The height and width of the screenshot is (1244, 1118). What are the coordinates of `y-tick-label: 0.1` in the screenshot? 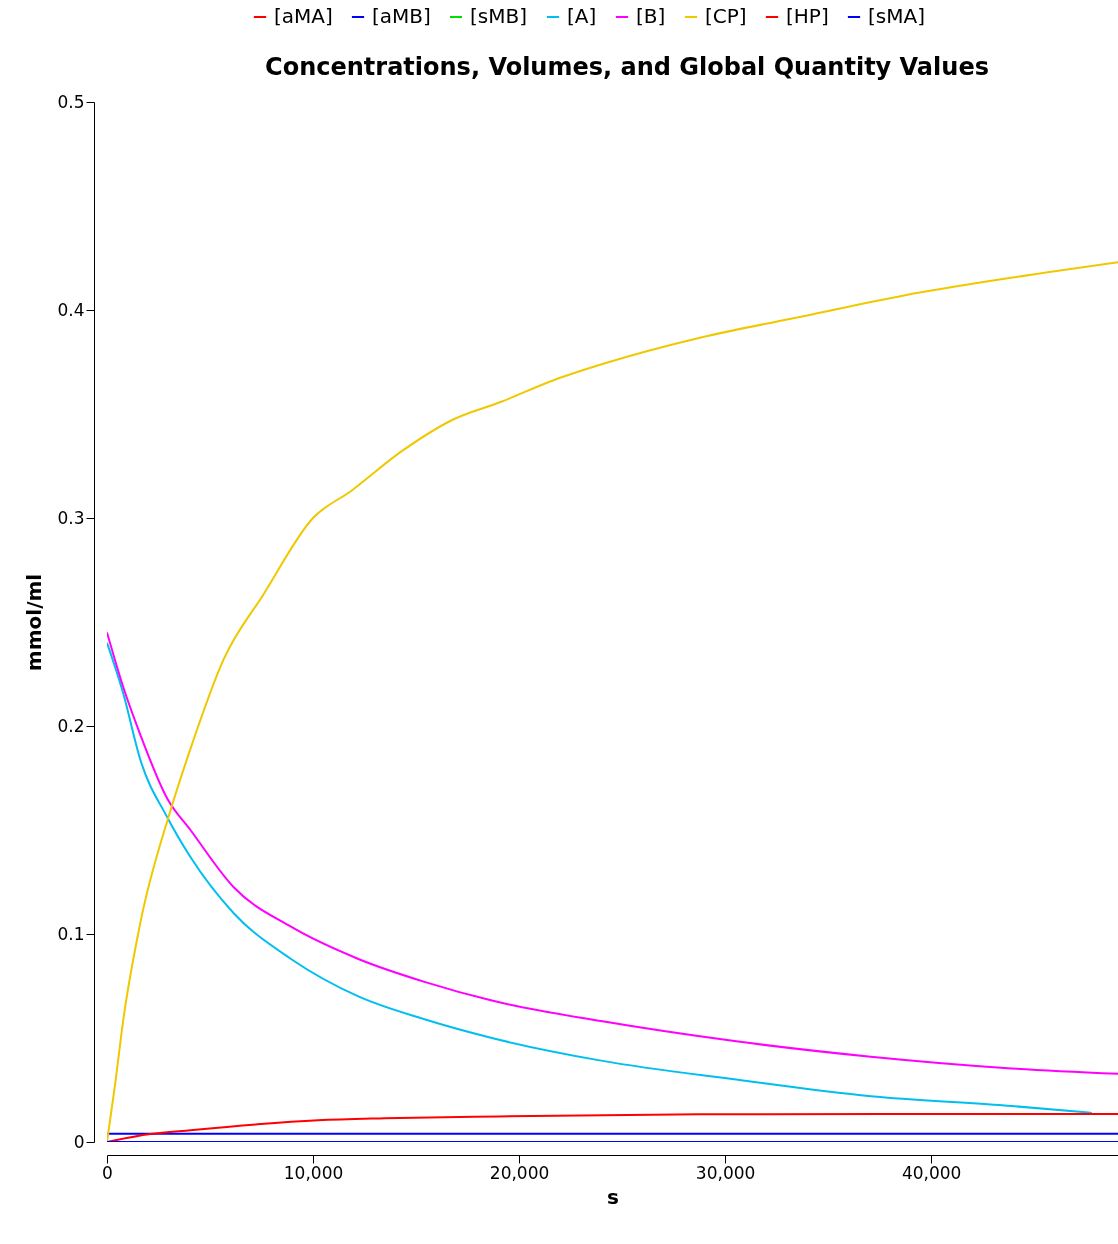 It's located at (71, 933).